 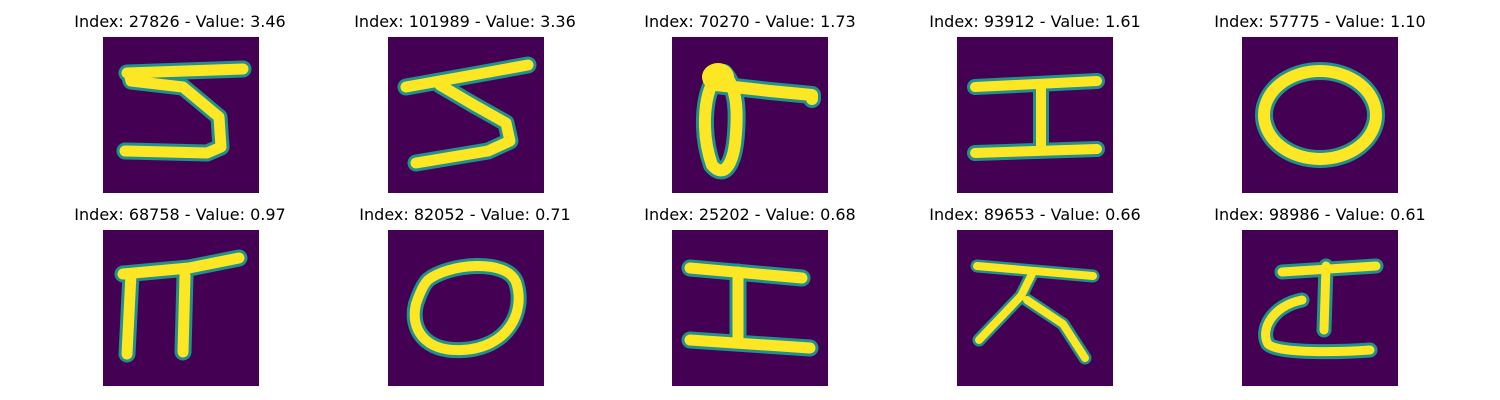 I want to click on glyph-ja-icon, so click(x=1035, y=308).